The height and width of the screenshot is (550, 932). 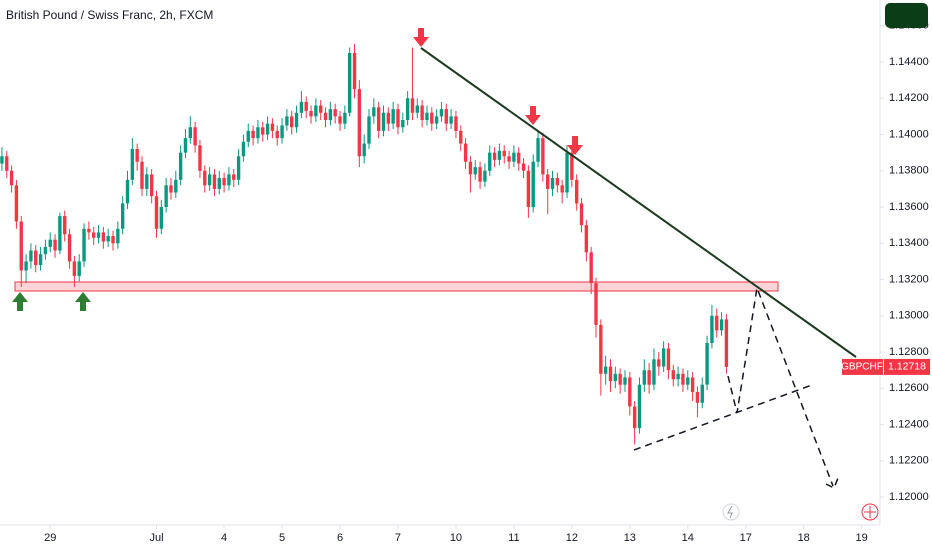 What do you see at coordinates (909, 316) in the screenshot?
I see `y-tick-label: 1.13000` at bounding box center [909, 316].